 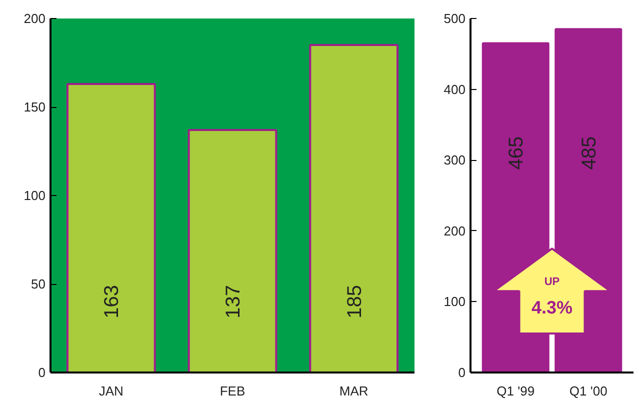 I want to click on data-label: 137, so click(x=233, y=301).